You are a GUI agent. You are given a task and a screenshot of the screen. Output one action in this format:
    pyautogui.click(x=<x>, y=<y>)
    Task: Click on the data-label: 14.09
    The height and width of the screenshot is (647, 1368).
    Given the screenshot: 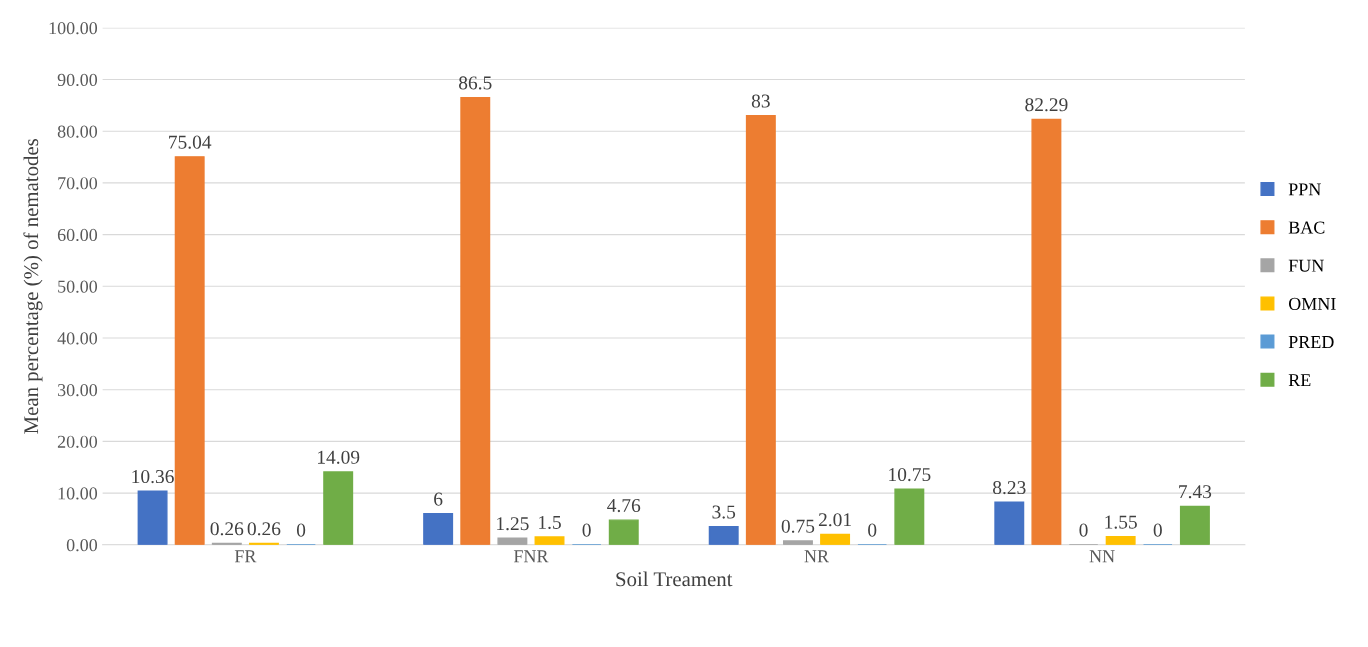 What is the action you would take?
    pyautogui.click(x=339, y=457)
    